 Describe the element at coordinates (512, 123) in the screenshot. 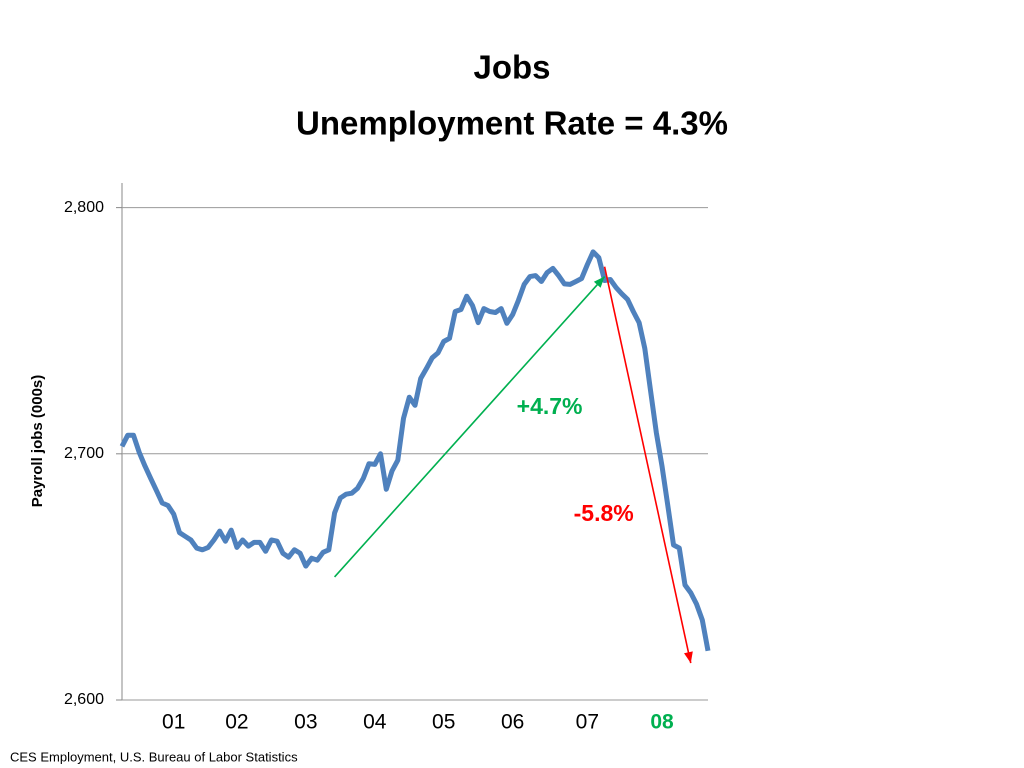

I see `chart-subtitle: Unemployment Rate = 4.3%` at that location.